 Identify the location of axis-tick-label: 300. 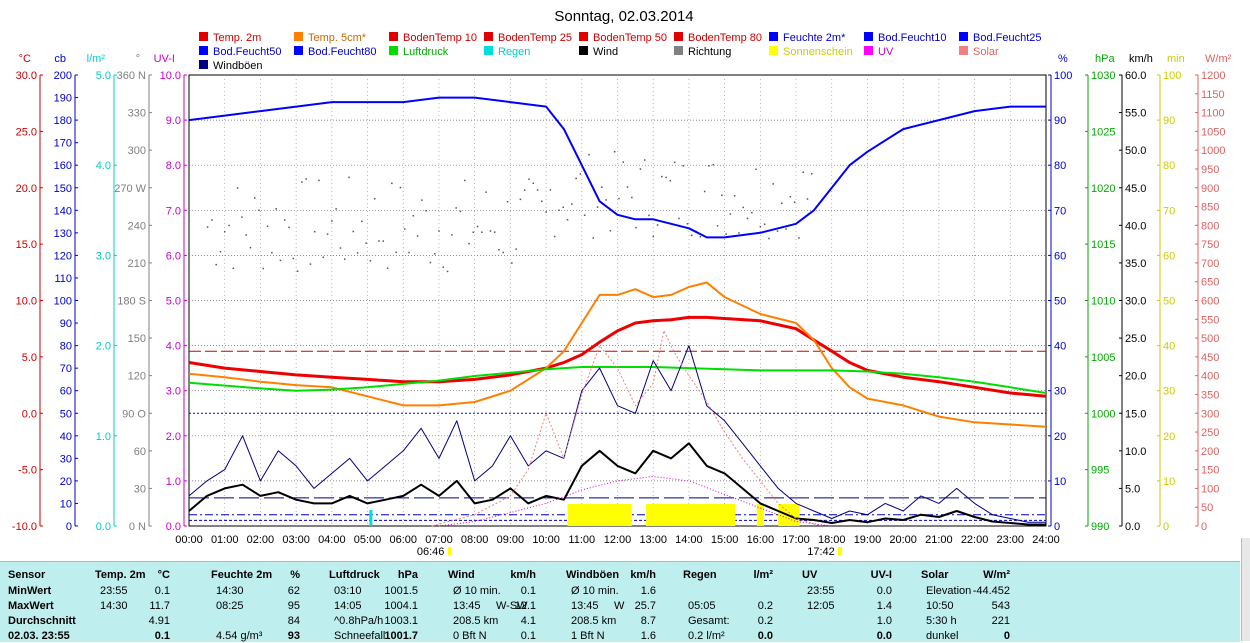
(137, 151).